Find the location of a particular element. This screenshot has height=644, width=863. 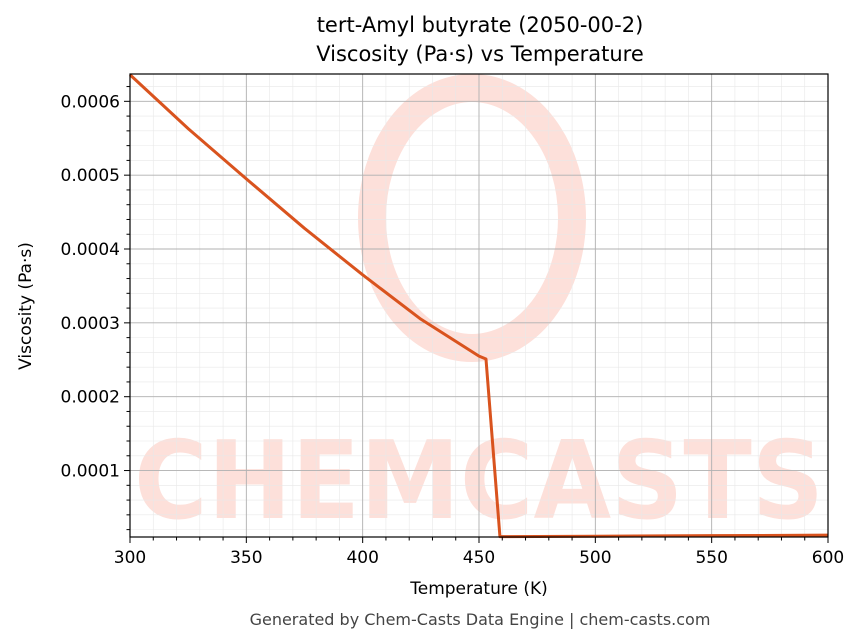

y-tick-label: 0.0002 is located at coordinates (90, 398).